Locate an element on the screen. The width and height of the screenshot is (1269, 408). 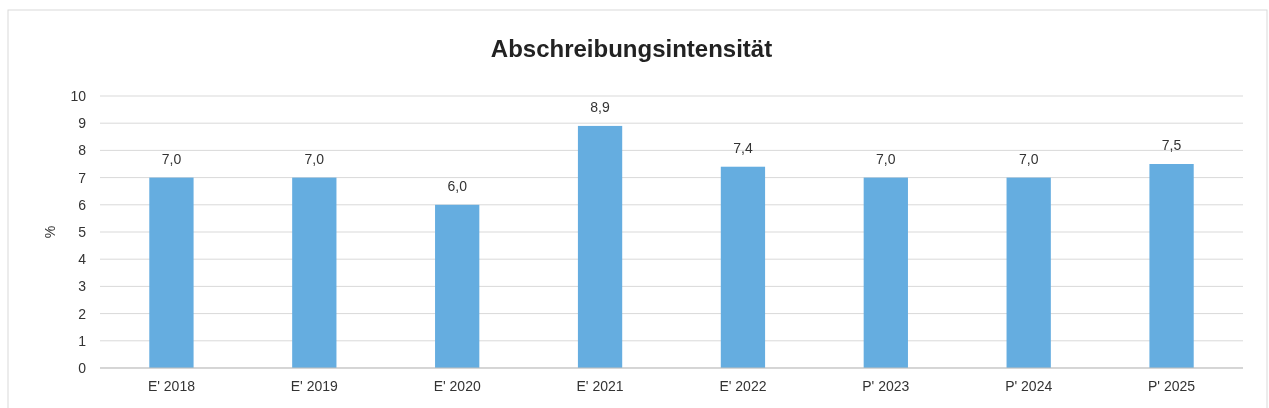
y-tick-label: 9 is located at coordinates (82, 123).